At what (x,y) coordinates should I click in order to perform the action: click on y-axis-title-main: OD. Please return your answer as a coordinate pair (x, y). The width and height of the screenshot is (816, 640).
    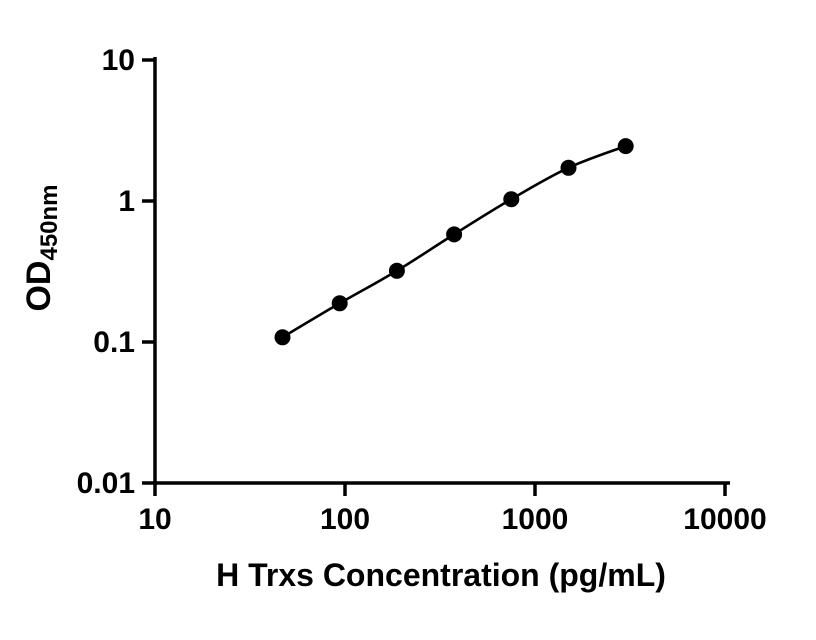
    Looking at the image, I should click on (39, 286).